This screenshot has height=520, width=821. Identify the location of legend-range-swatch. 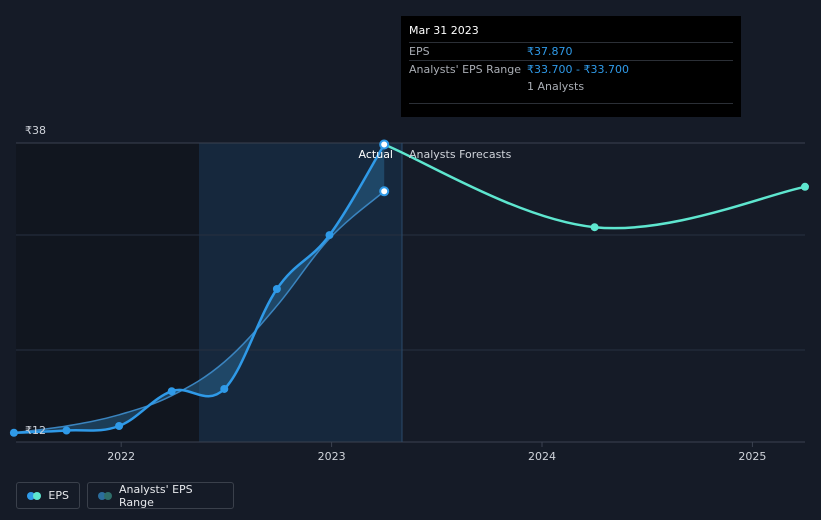
(105, 495).